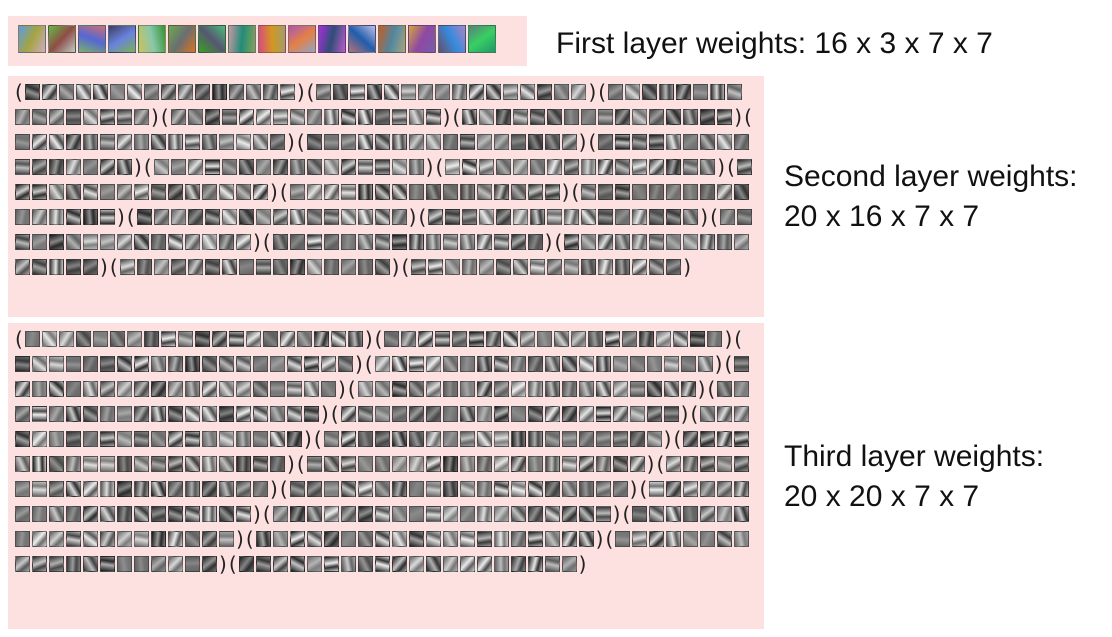 The height and width of the screenshot is (637, 1112). What do you see at coordinates (300, 92) in the screenshot?
I see `second-layer-filter-close-paren: )` at bounding box center [300, 92].